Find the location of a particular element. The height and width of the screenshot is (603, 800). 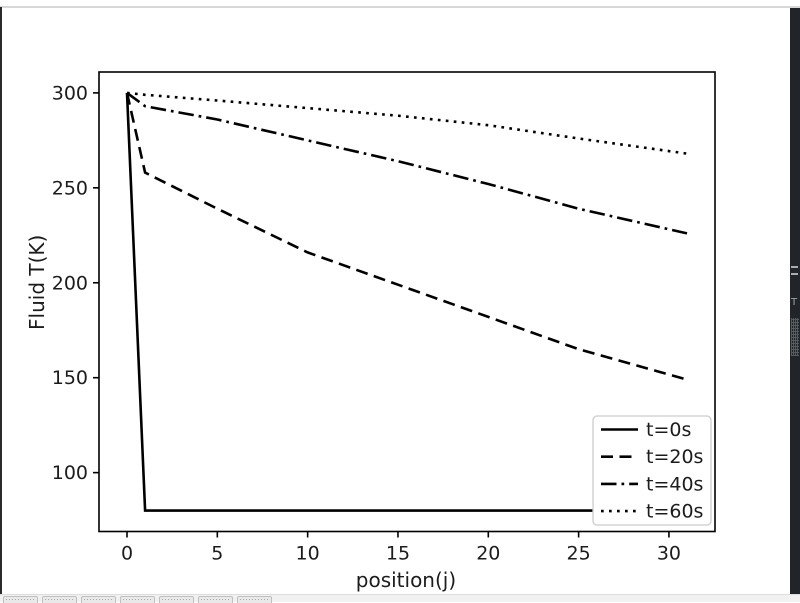

x-axis-label: position(j) is located at coordinates (406, 580).